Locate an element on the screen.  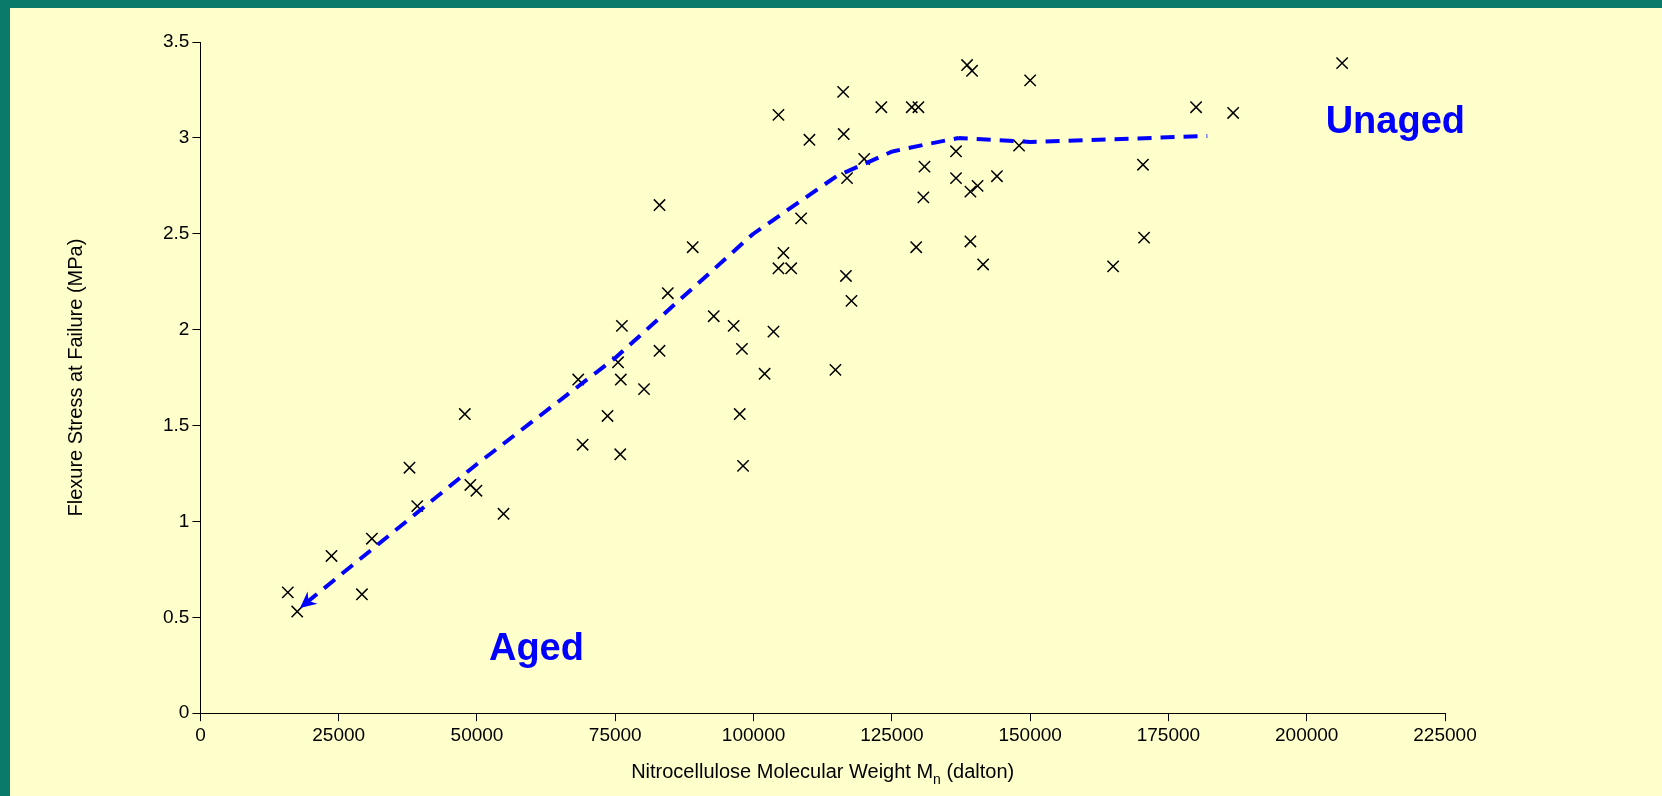
x-tick-label: 100000 is located at coordinates (753, 734).